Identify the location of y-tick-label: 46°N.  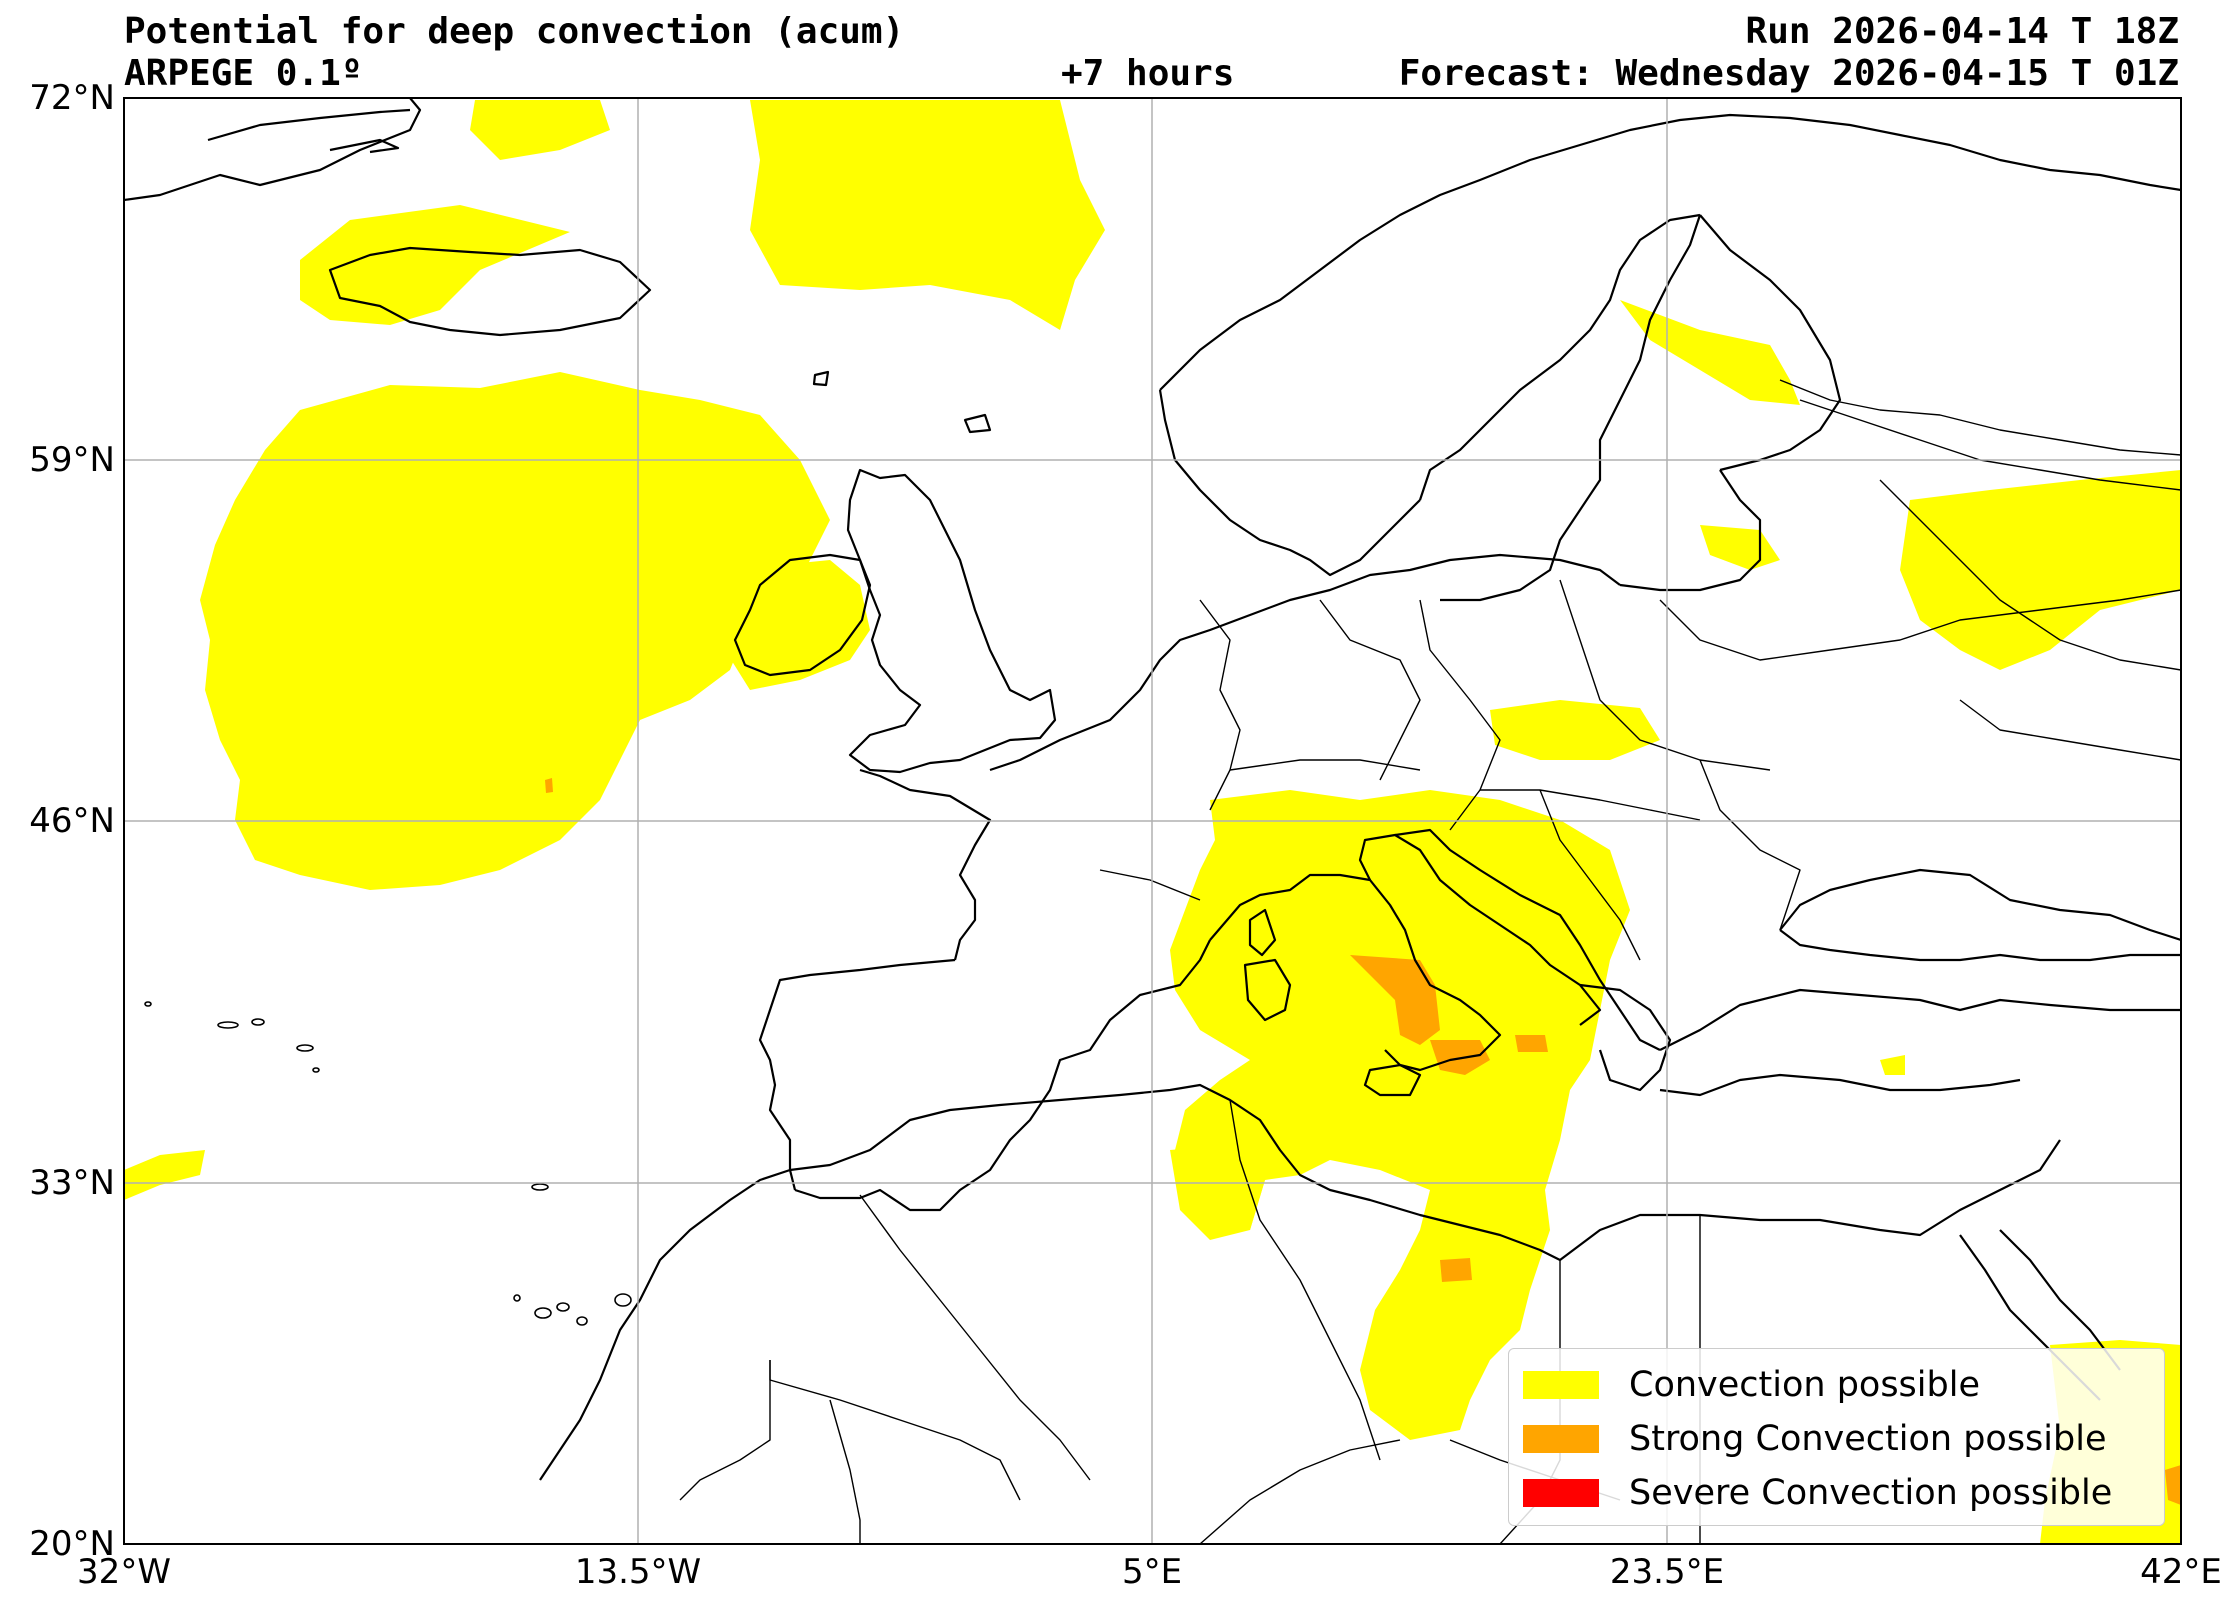
(72, 821).